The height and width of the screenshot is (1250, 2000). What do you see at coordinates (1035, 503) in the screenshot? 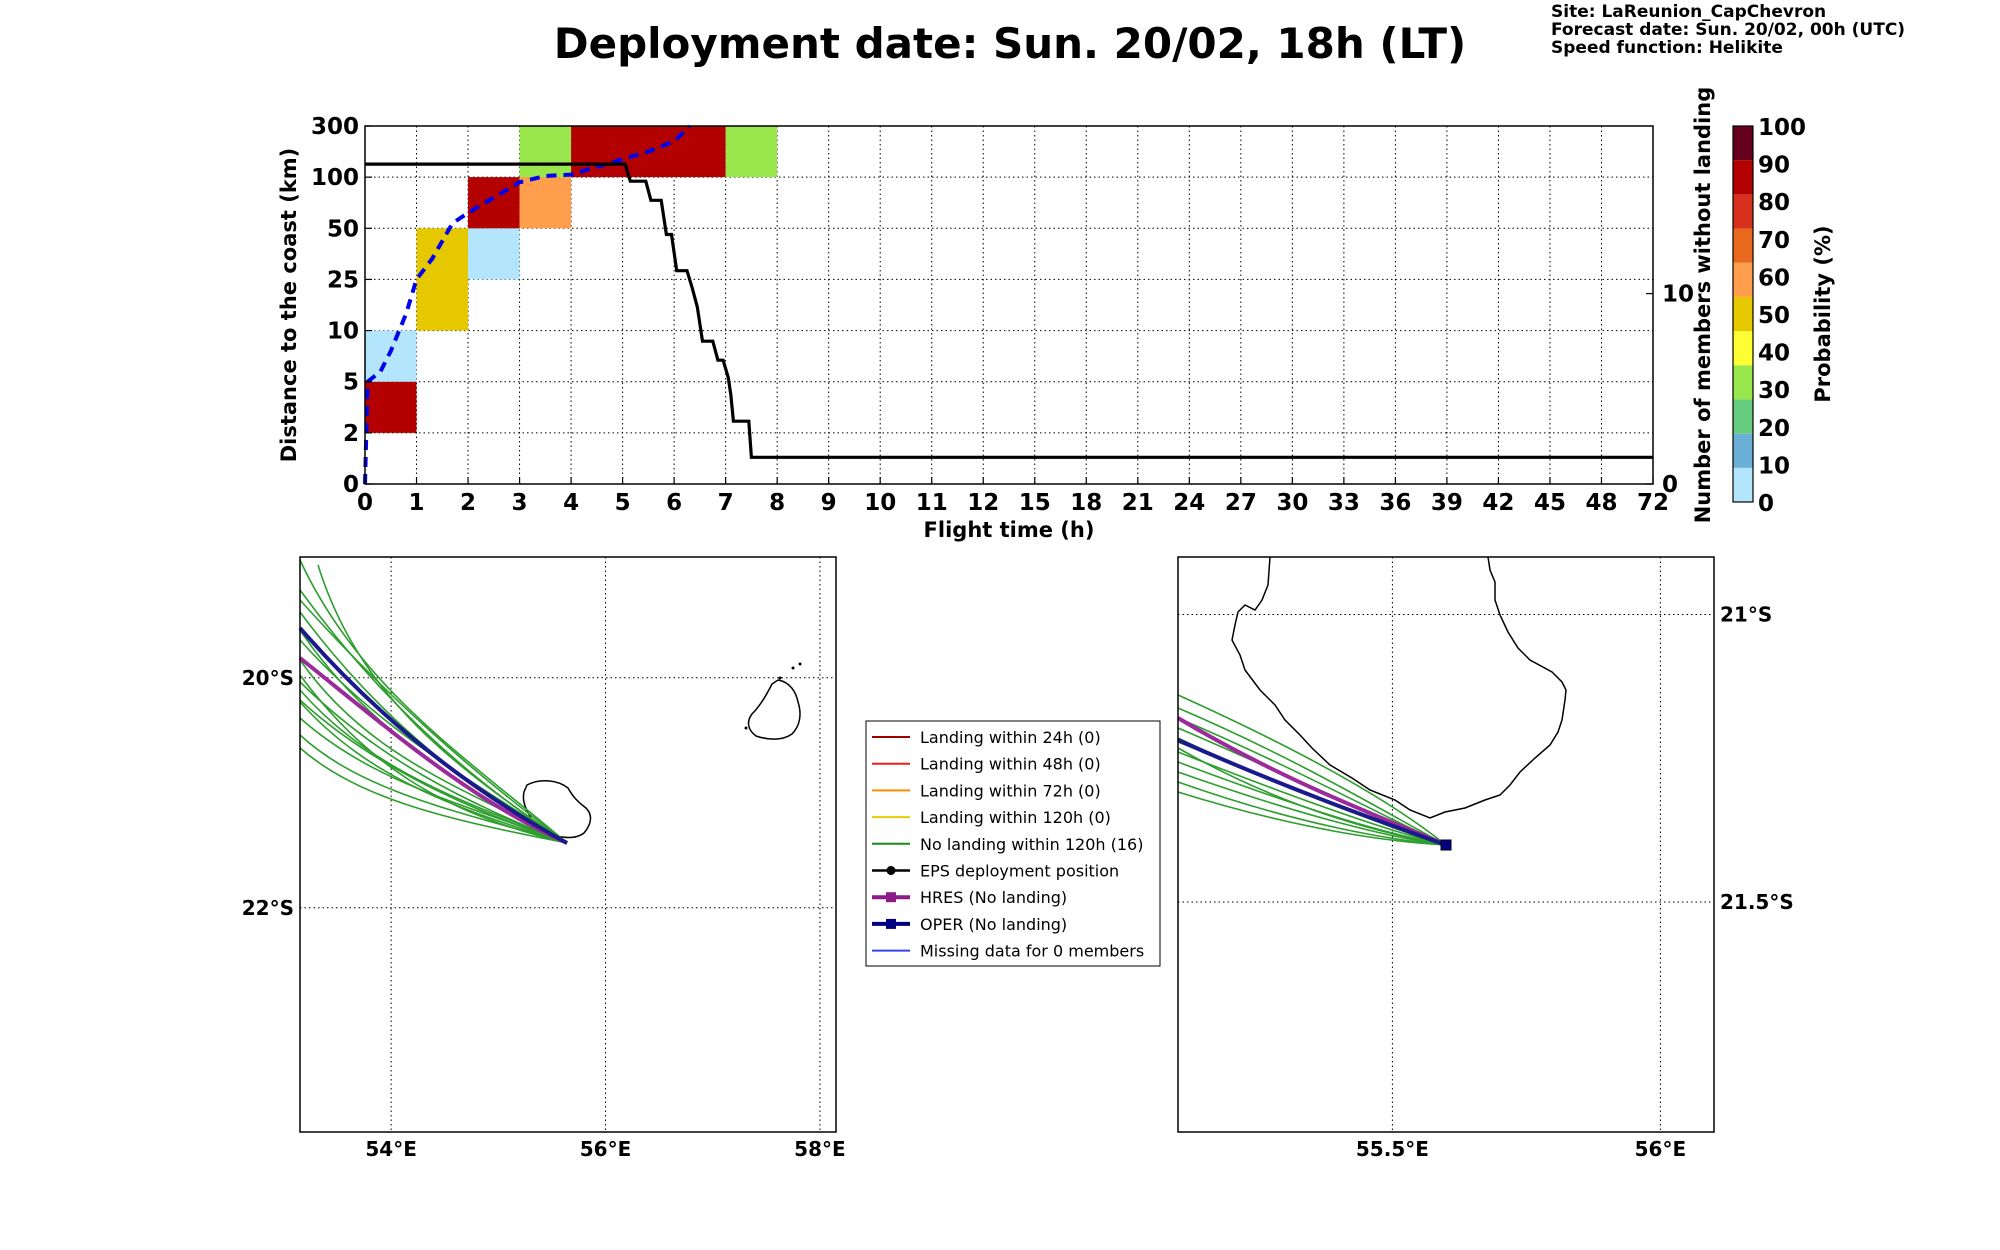
I see `x-tick-label: 15` at bounding box center [1035, 503].